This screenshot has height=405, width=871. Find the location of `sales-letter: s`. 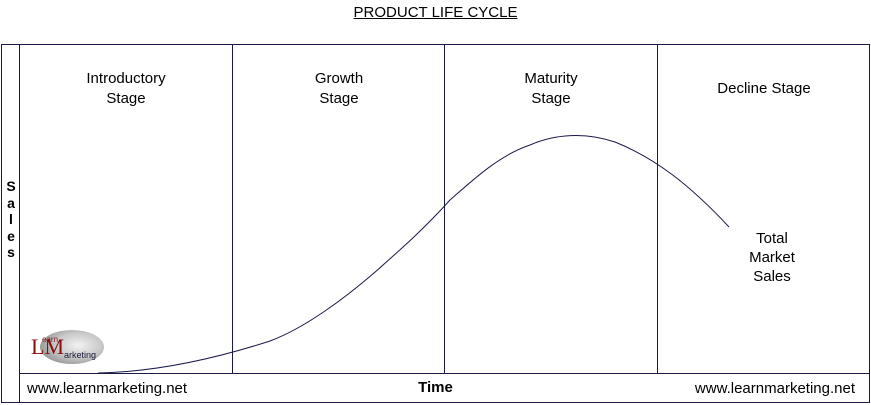

sales-letter: s is located at coordinates (11, 252).